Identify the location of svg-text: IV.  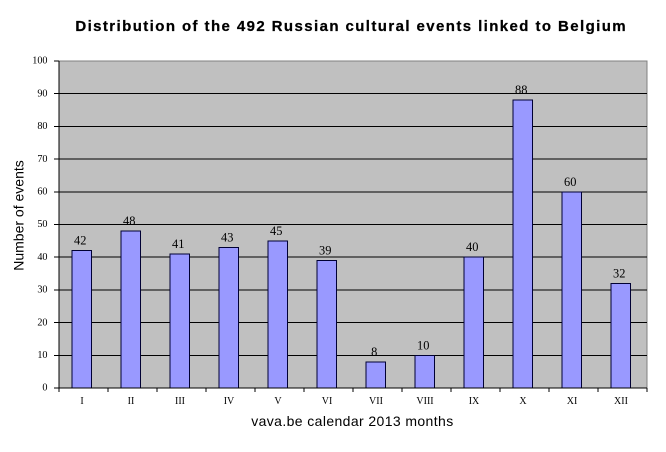
(229, 401).